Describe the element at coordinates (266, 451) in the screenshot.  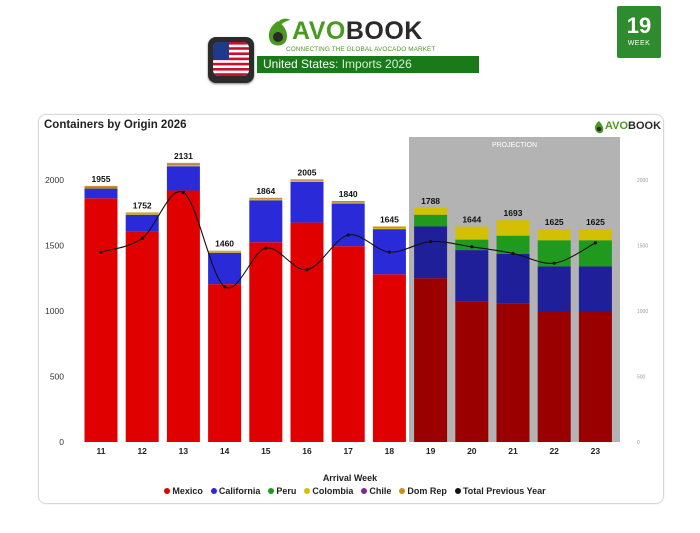
I see `x-tick-label: 15` at that location.